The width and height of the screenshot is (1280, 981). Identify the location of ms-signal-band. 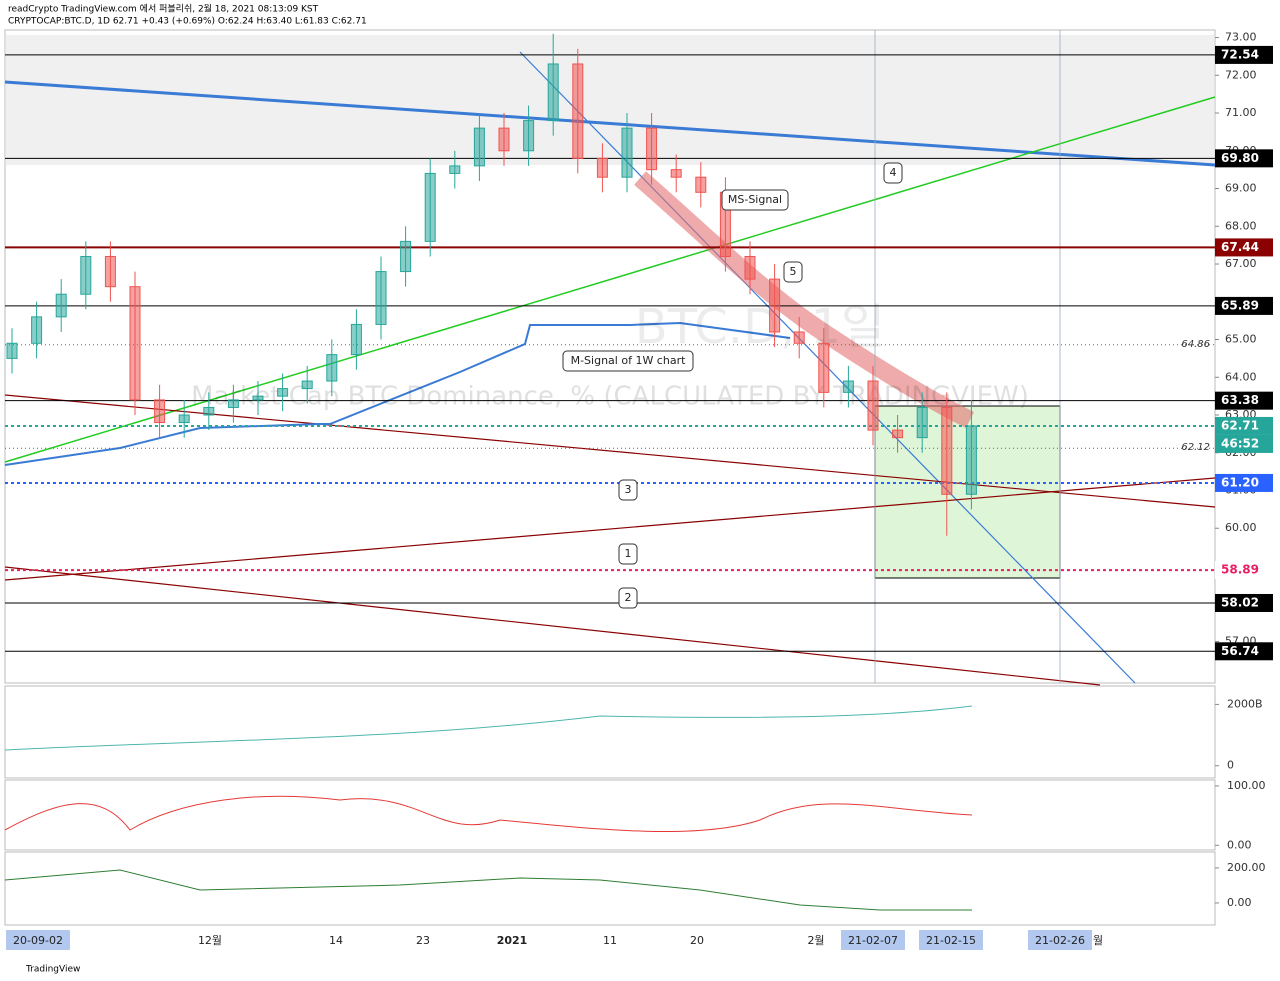
(804, 300).